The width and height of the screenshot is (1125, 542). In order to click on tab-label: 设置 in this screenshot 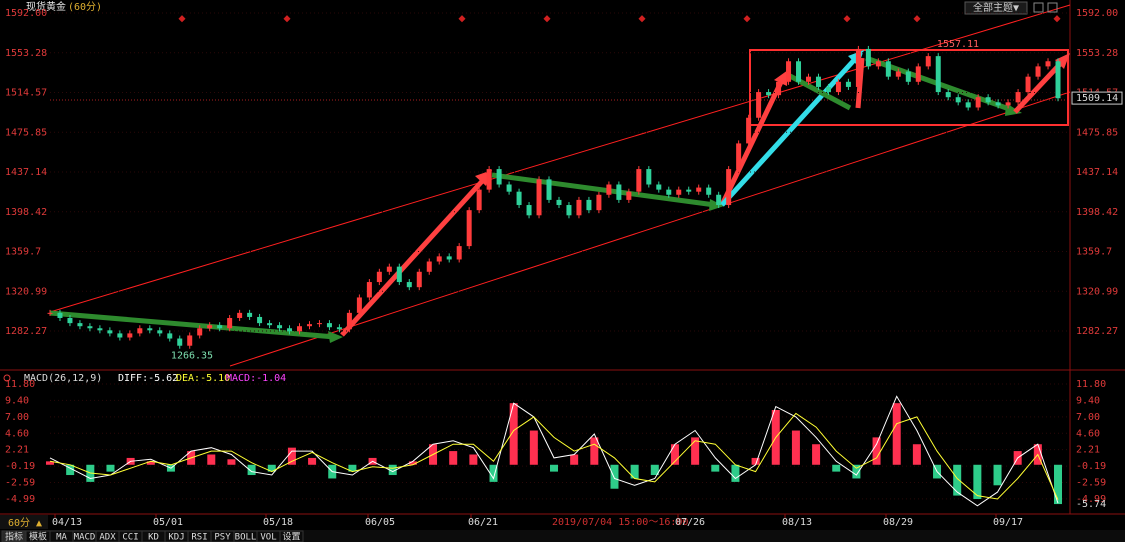, I will do `click(291, 537)`.